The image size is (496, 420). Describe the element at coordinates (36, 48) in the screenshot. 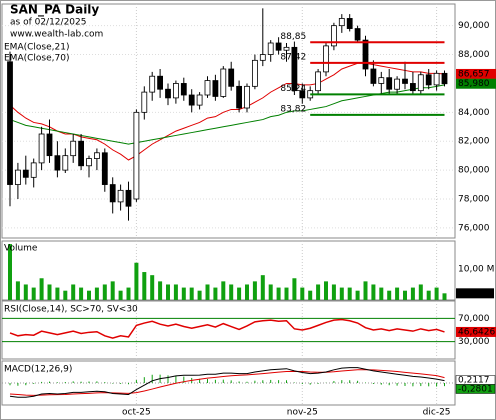

I see `legend-entry: EMA(Close,21)` at that location.